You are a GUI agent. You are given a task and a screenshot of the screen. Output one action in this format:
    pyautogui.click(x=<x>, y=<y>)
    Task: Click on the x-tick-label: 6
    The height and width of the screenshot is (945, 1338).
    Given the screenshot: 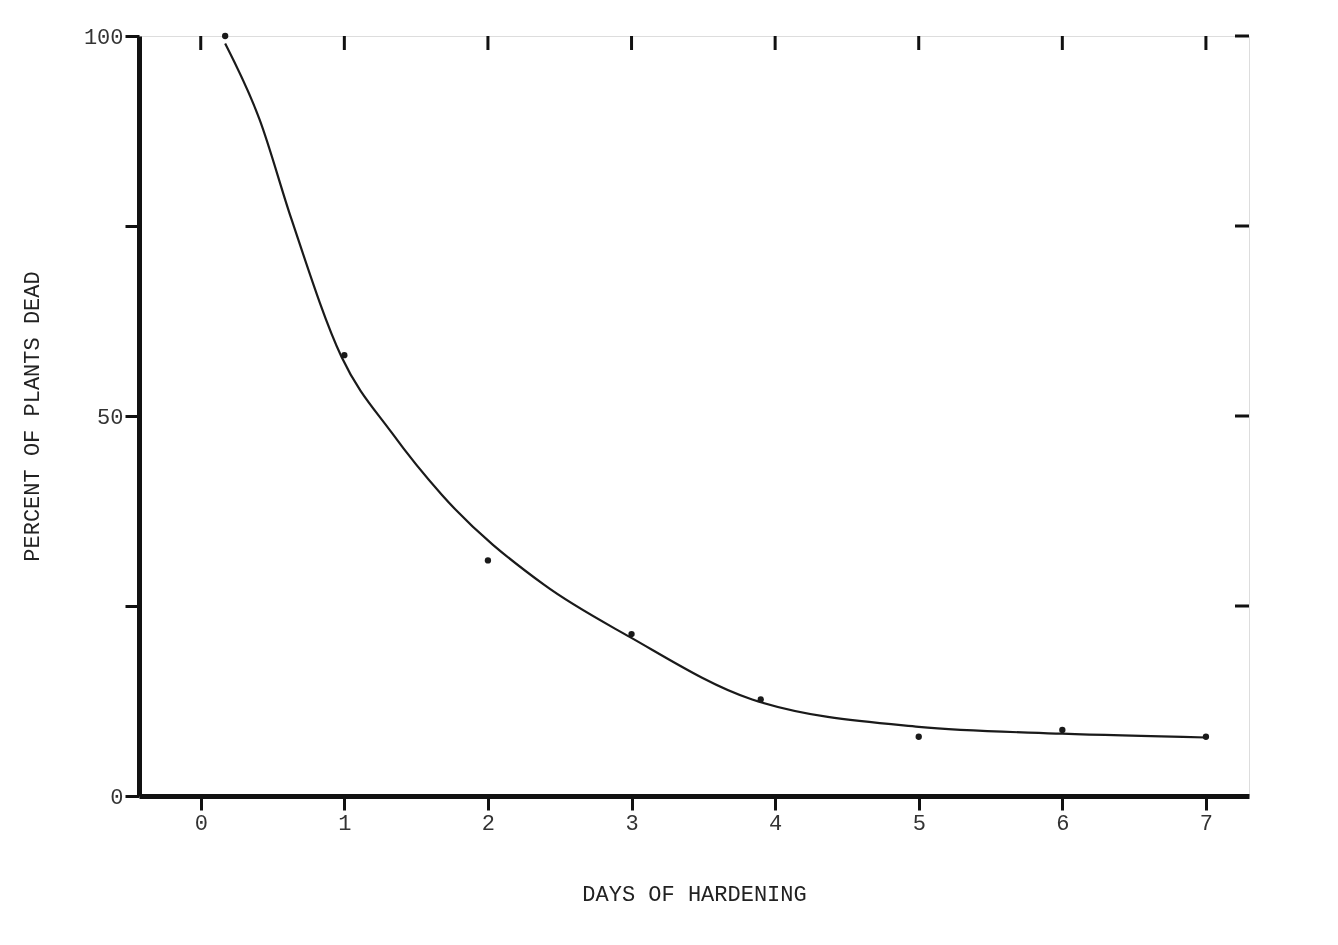 What is the action you would take?
    pyautogui.click(x=1063, y=824)
    